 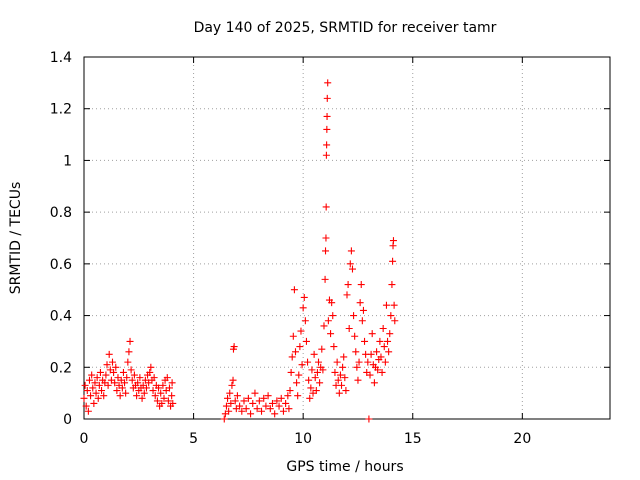 I want to click on y-tick-label: 0, so click(x=67, y=420).